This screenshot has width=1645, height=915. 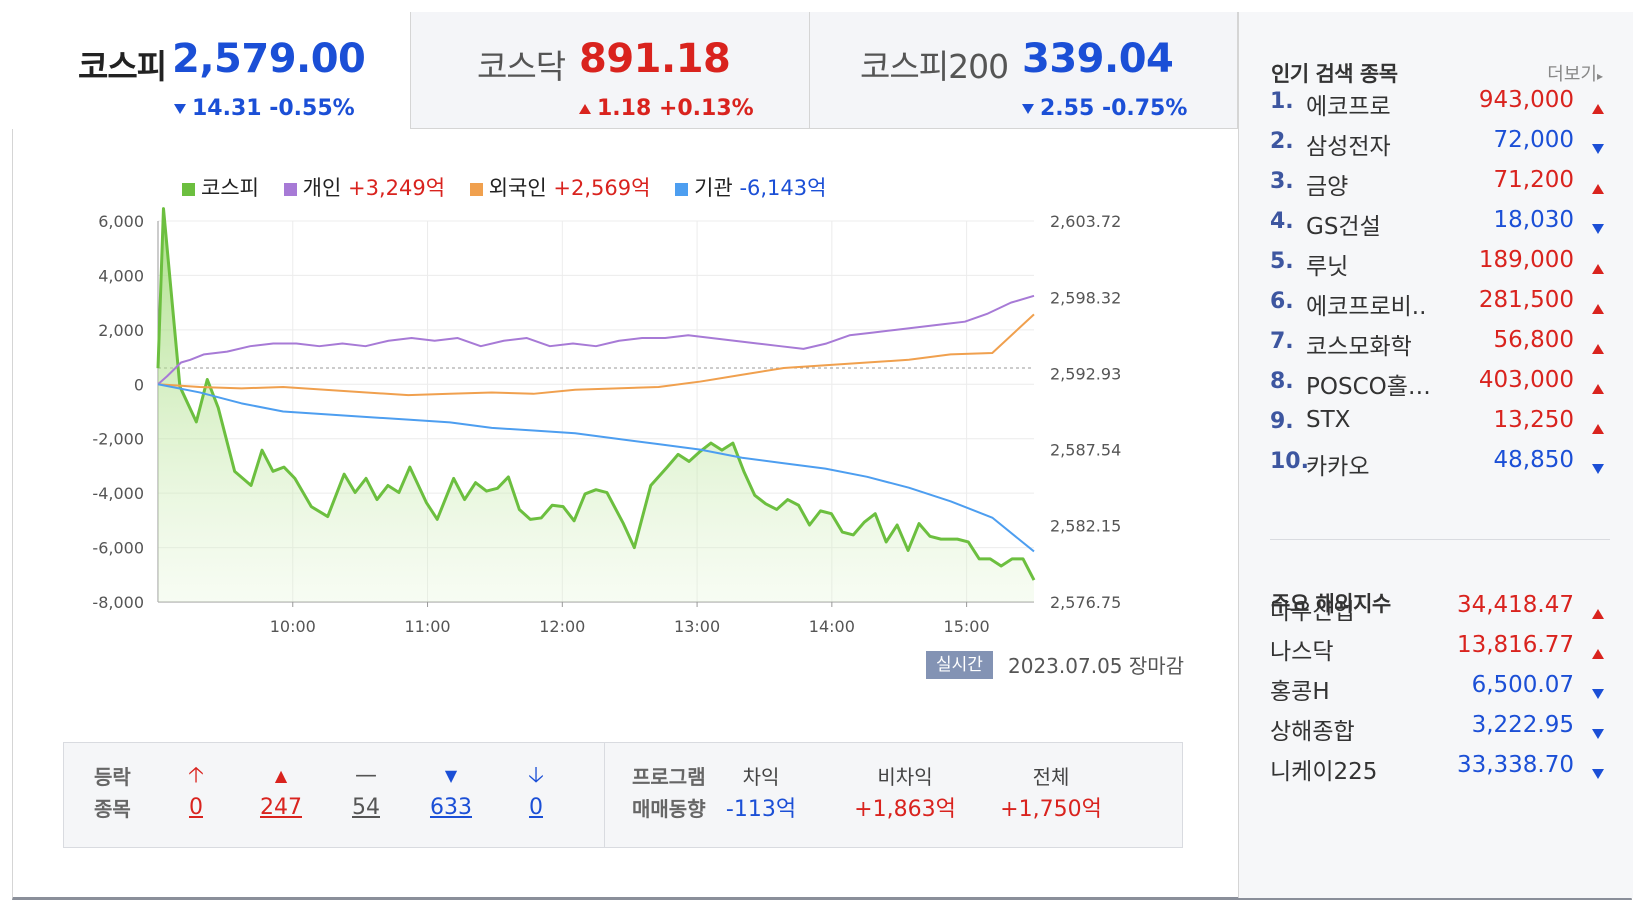 What do you see at coordinates (1440, 381) in the screenshot?
I see `popular-item: 8. POSCO홀… 403,000` at bounding box center [1440, 381].